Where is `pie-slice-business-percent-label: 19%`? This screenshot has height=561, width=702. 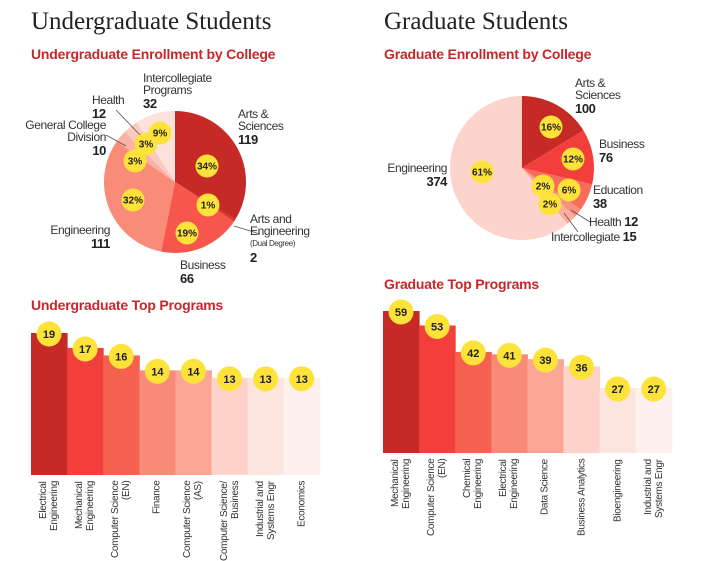
pie-slice-business-percent-label: 19% is located at coordinates (187, 234).